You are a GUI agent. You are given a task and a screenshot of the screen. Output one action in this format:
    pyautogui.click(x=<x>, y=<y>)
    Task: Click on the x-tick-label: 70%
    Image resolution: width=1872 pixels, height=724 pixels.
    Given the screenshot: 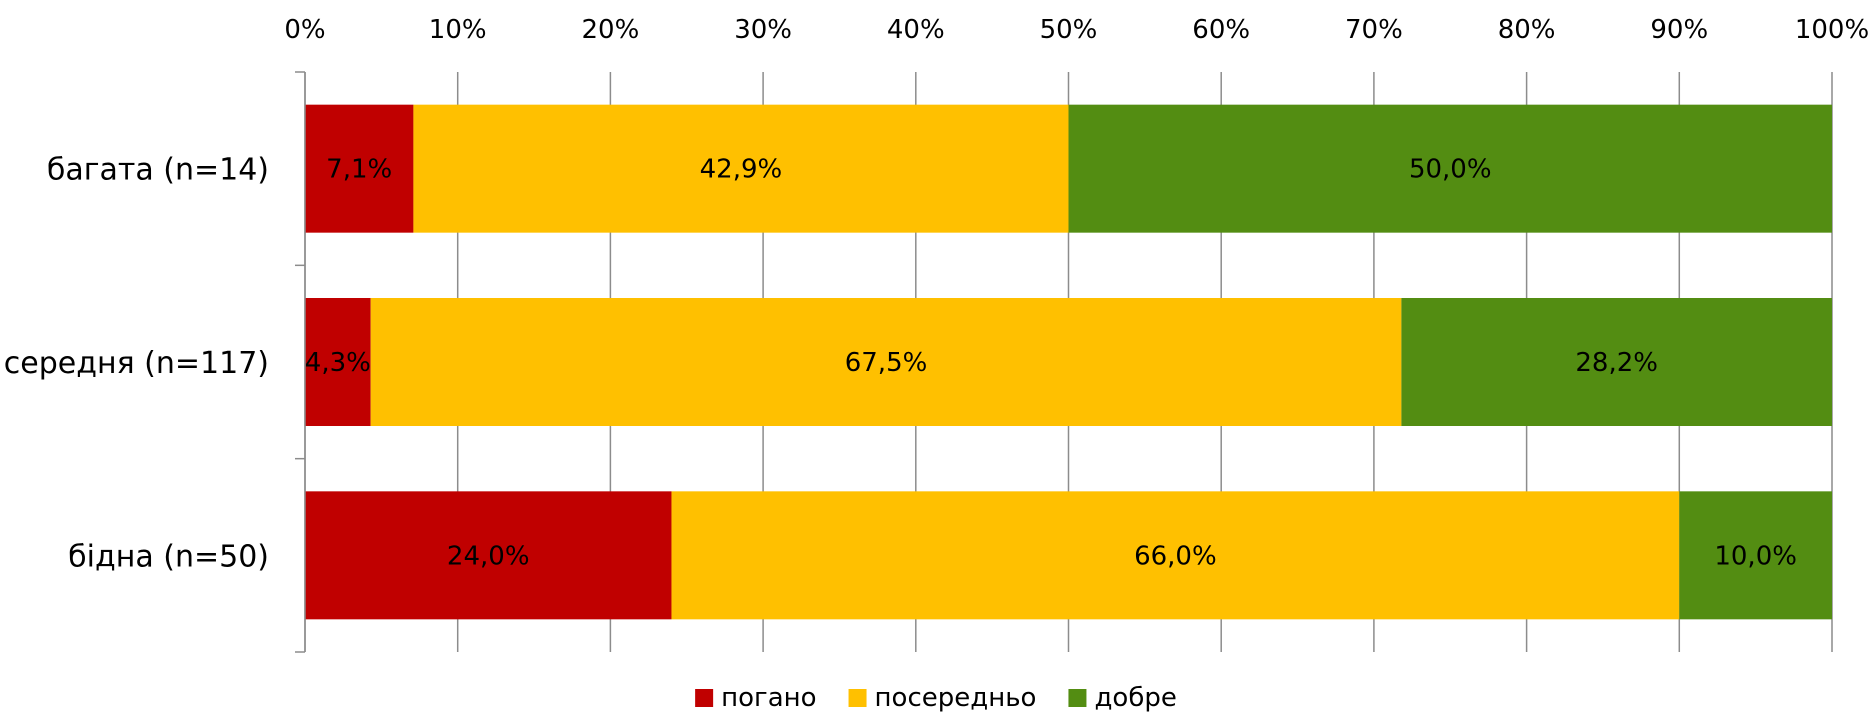 What is the action you would take?
    pyautogui.click(x=1374, y=30)
    